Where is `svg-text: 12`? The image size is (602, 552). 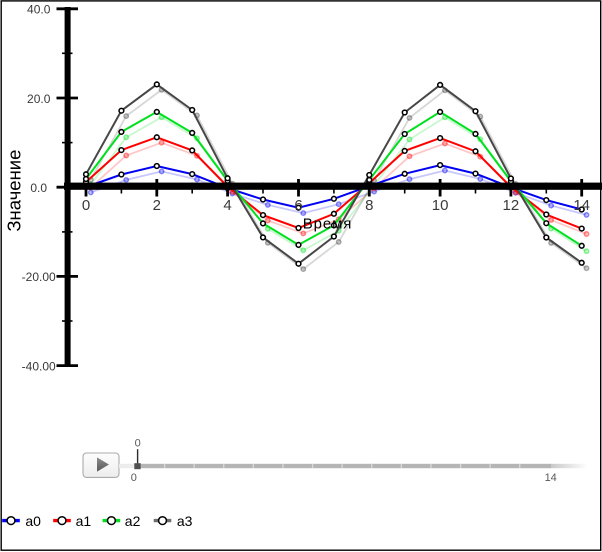
svg-text: 12 is located at coordinates (511, 205).